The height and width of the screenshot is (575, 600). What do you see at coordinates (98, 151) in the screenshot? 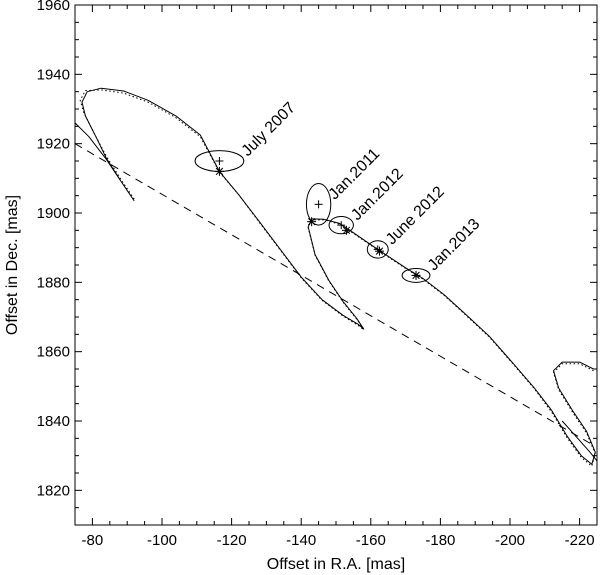
I see `series-line-3-solid` at bounding box center [98, 151].